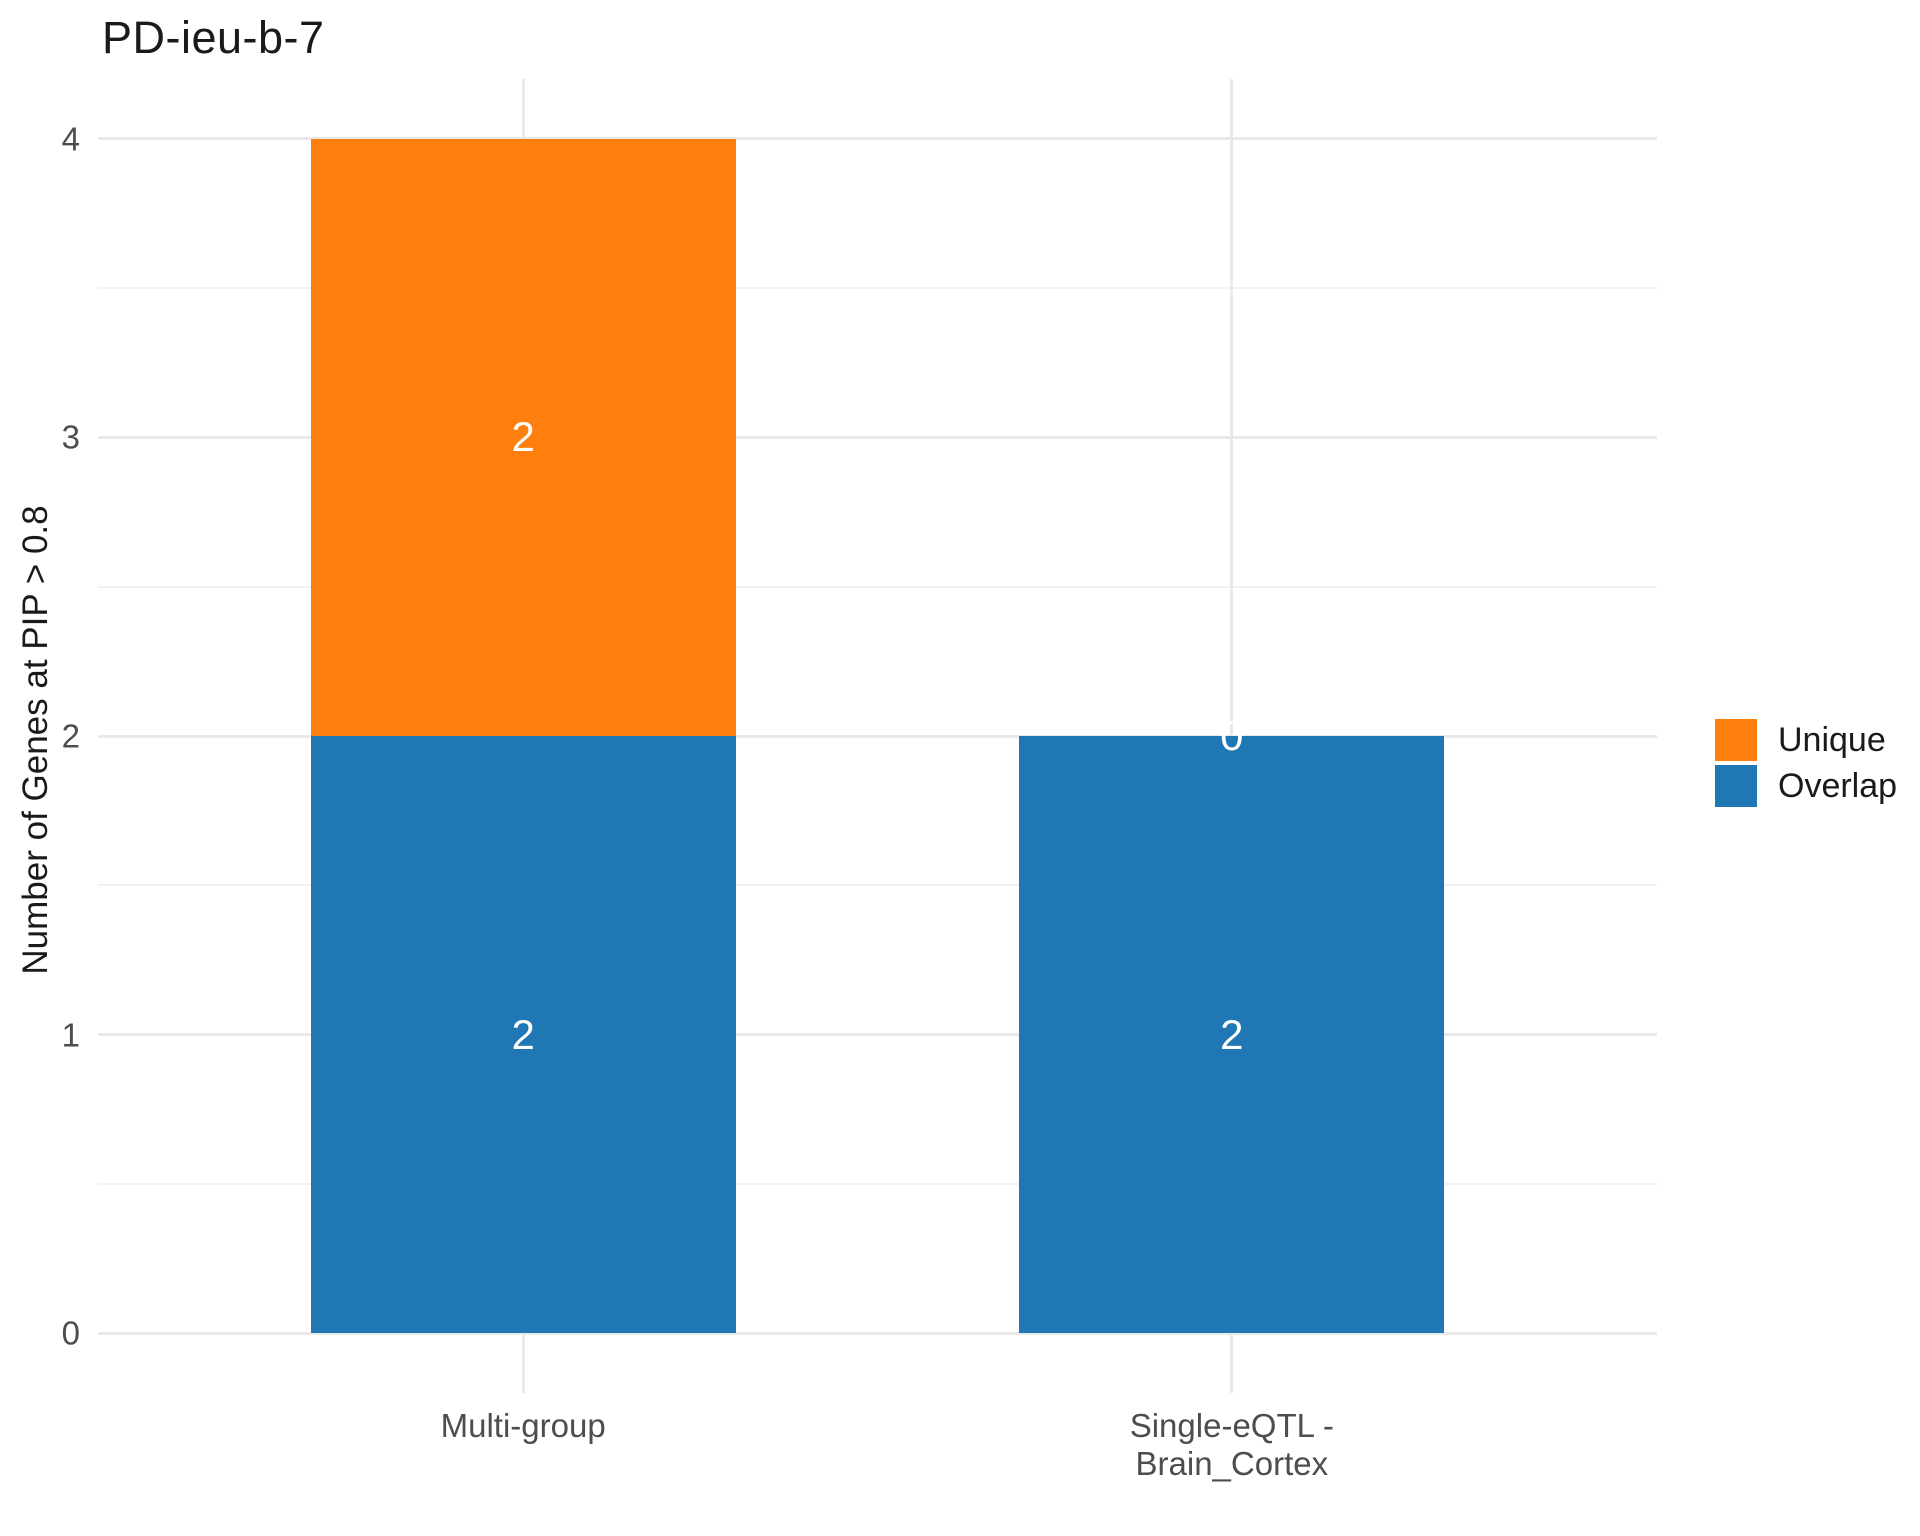 This screenshot has width=1920, height=1536. Describe the element at coordinates (70, 1333) in the screenshot. I see `y-axis-tick-label: 0` at that location.